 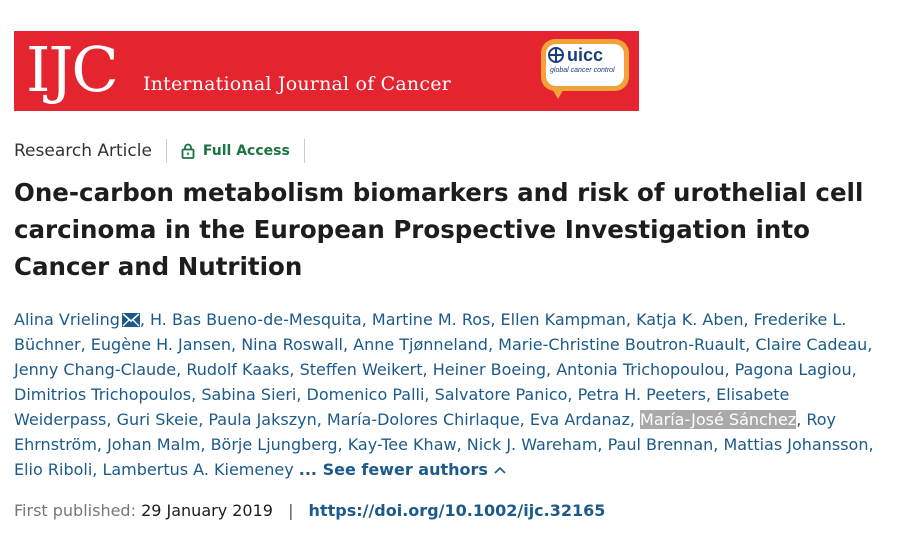 I want to click on author-link: Guri Skeie, so click(x=157, y=419).